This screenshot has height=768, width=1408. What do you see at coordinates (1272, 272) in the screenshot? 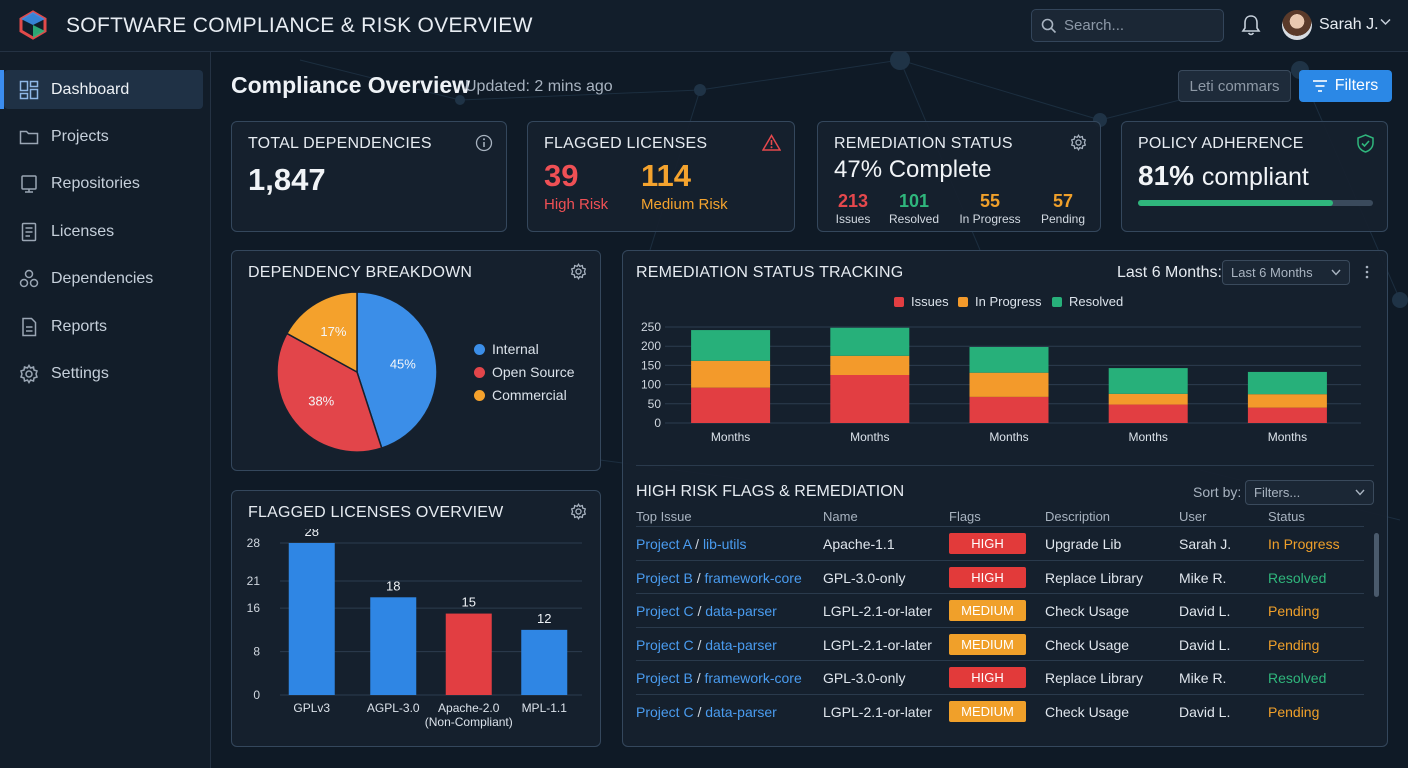
I see `range-select-value: Last 6 Months` at bounding box center [1272, 272].